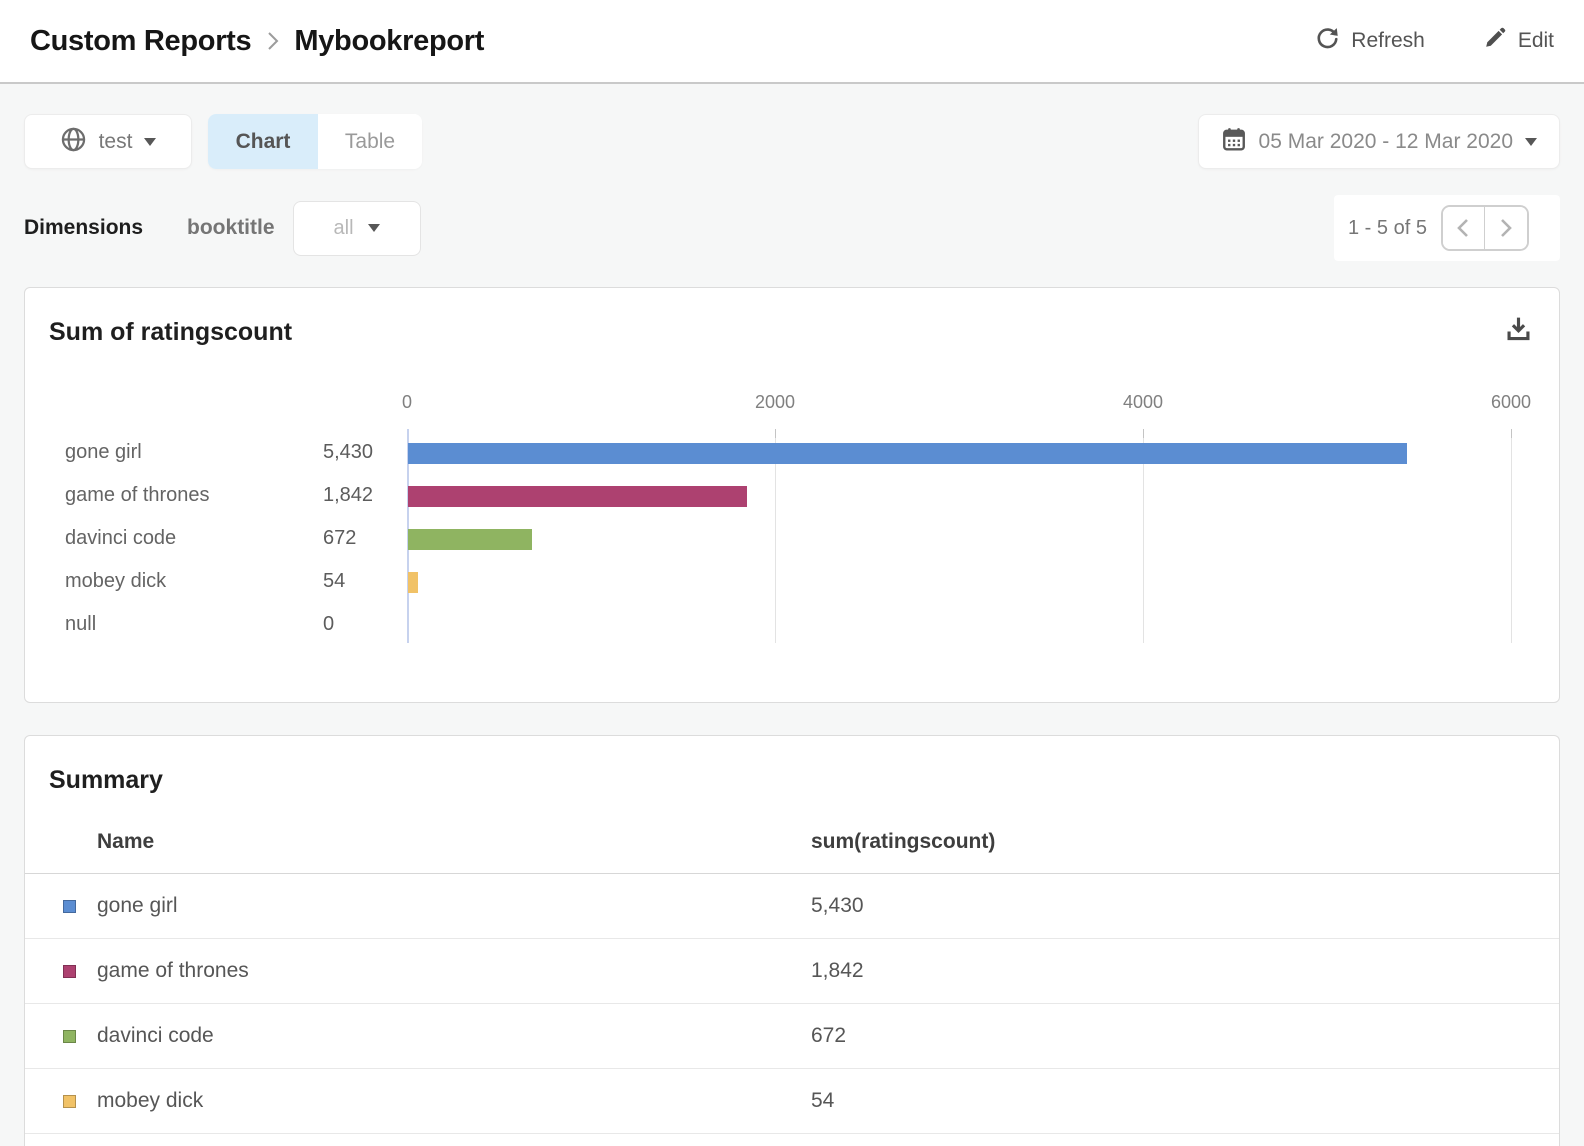 The width and height of the screenshot is (1584, 1146). Describe the element at coordinates (272, 41) in the screenshot. I see `breadcrumb-chevron-icon` at that location.